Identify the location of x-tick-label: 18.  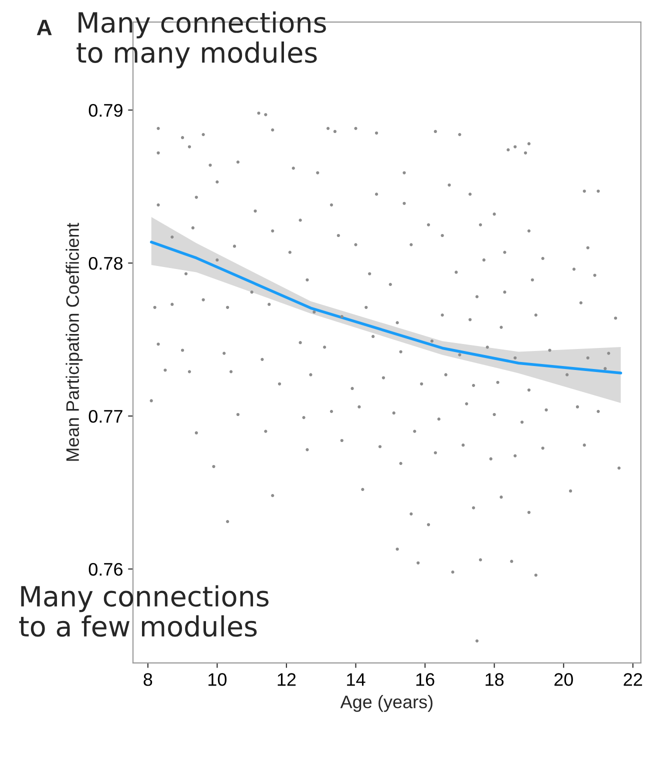
(495, 679).